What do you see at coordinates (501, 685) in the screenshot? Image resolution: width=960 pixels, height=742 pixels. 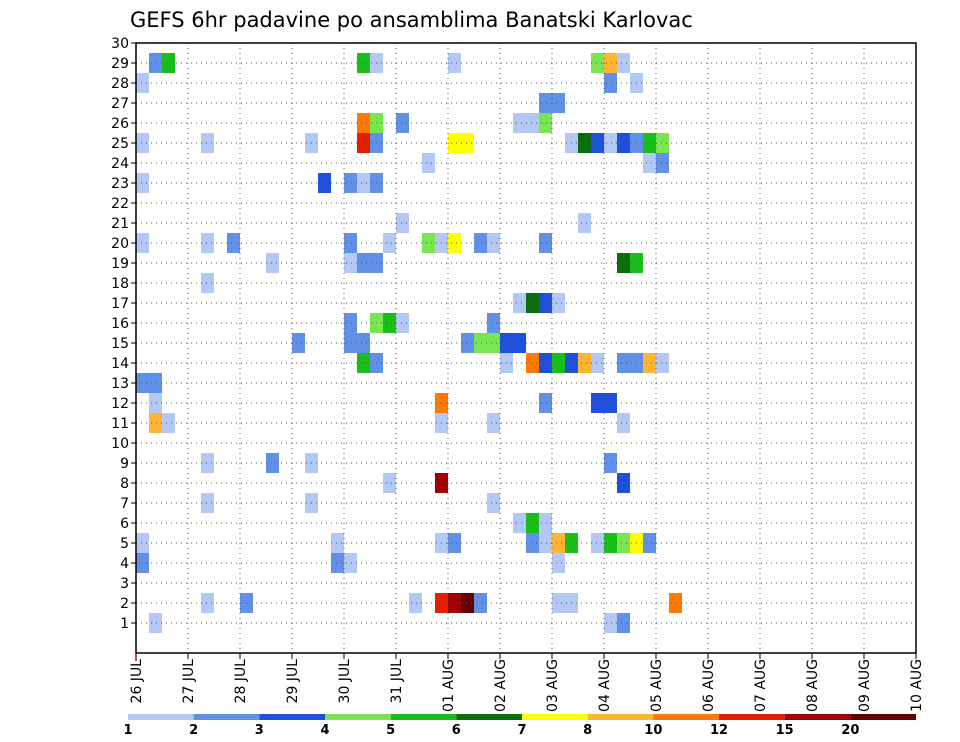 I see `x-tick-label: 02 AUG` at bounding box center [501, 685].